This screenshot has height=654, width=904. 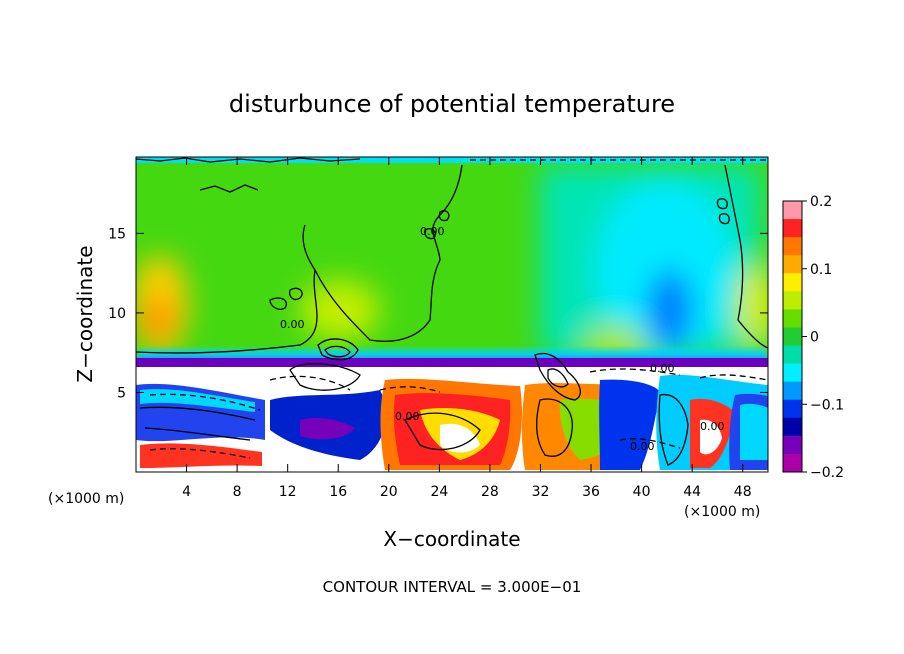 I want to click on blob-left-cyan, so click(x=197, y=400).